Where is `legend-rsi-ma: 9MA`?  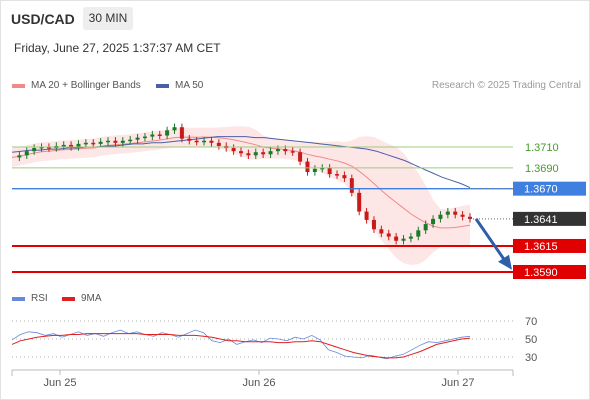 legend-rsi-ma: 9MA is located at coordinates (82, 298).